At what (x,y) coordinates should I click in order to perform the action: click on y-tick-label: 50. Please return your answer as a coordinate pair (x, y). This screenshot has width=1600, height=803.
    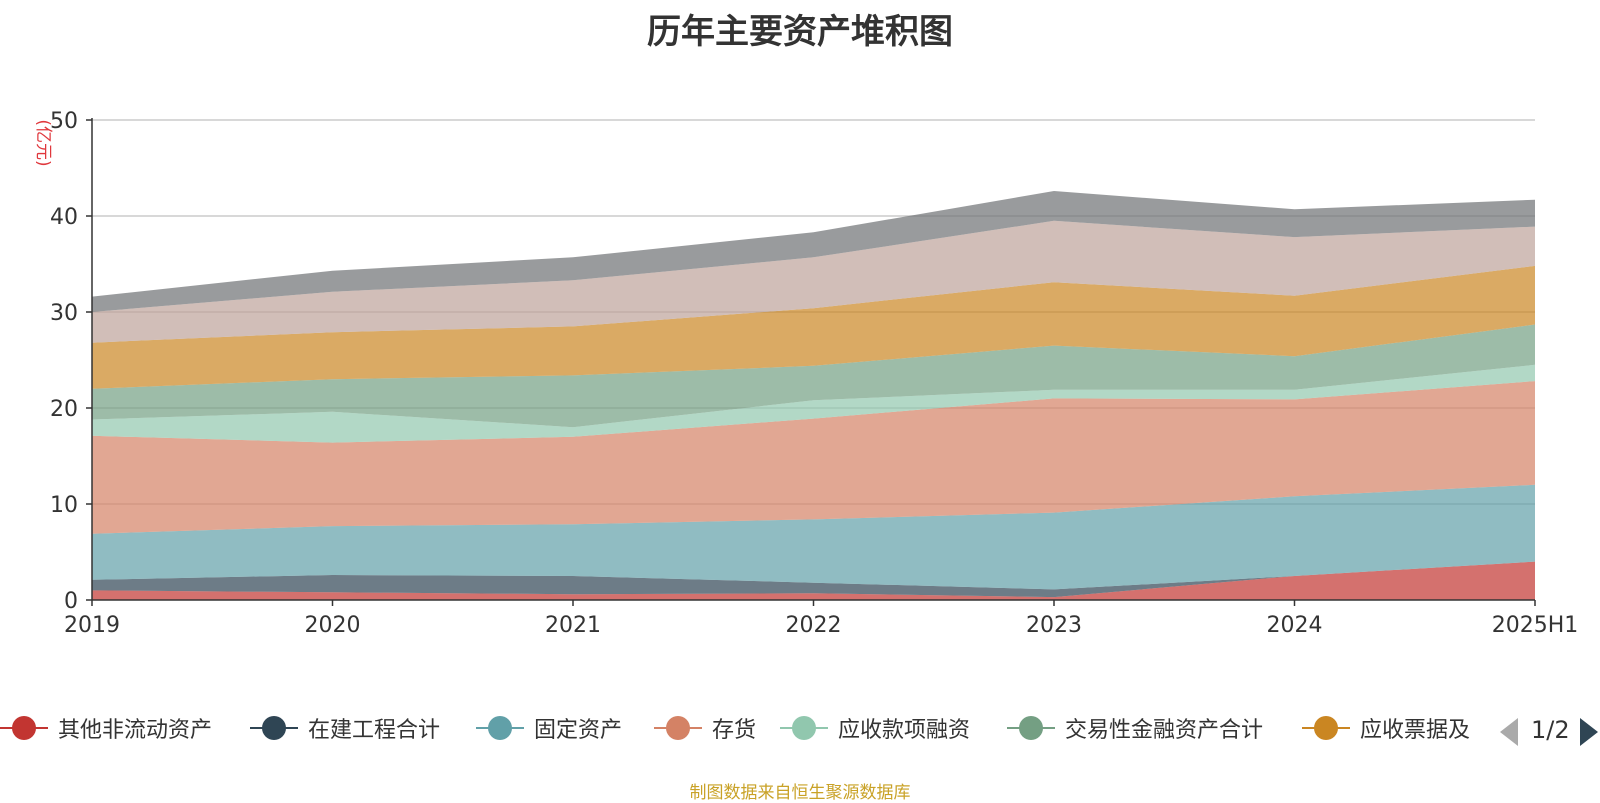
    Looking at the image, I should click on (64, 121).